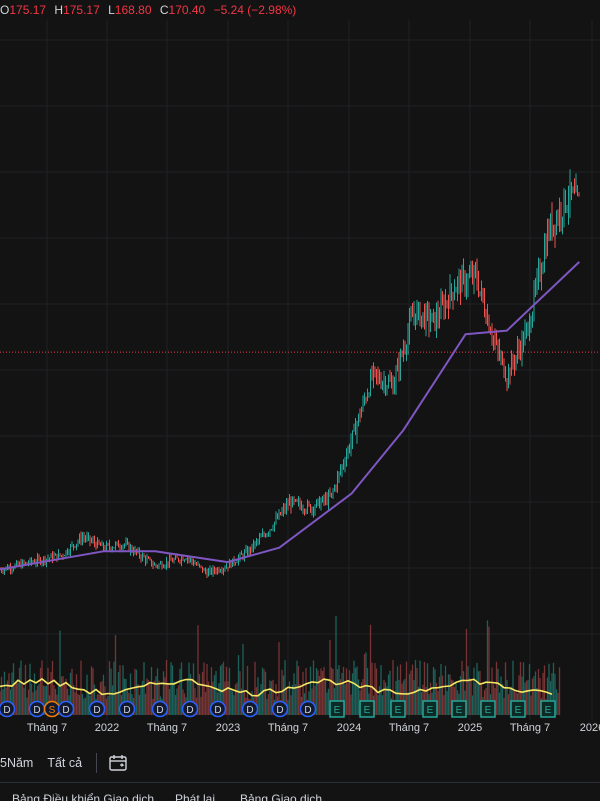 The height and width of the screenshot is (801, 600). What do you see at coordinates (59, 10) in the screenshot?
I see `high-label: H` at bounding box center [59, 10].